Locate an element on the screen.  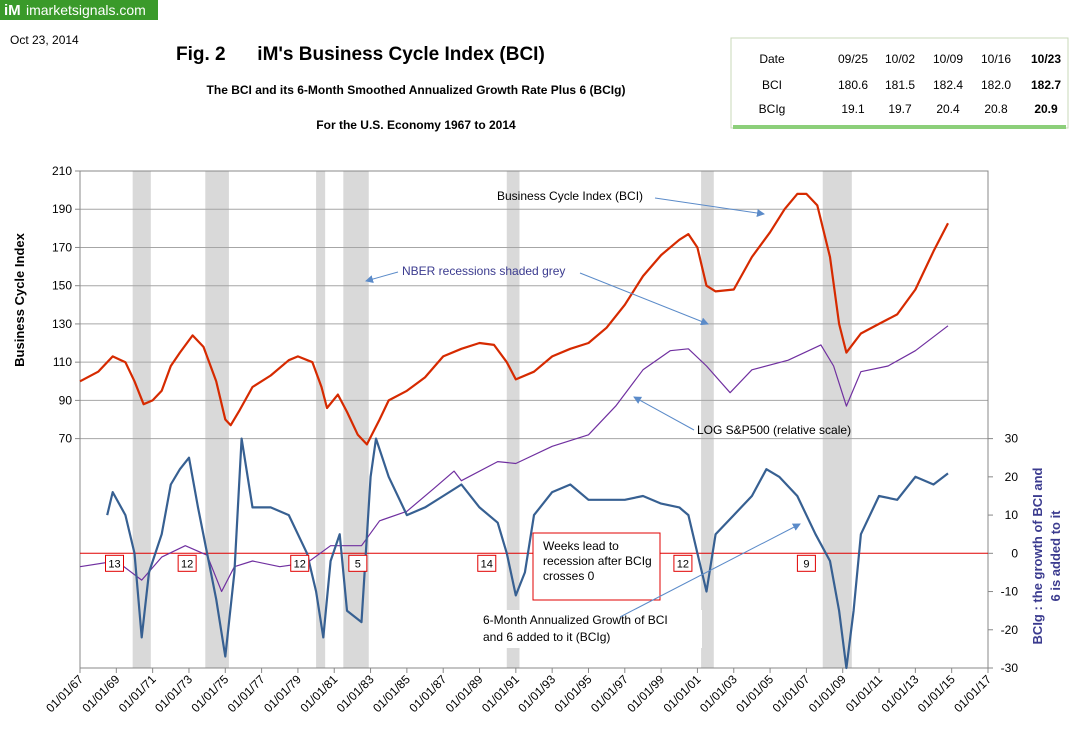
lead-box is located at coordinates (596, 566).